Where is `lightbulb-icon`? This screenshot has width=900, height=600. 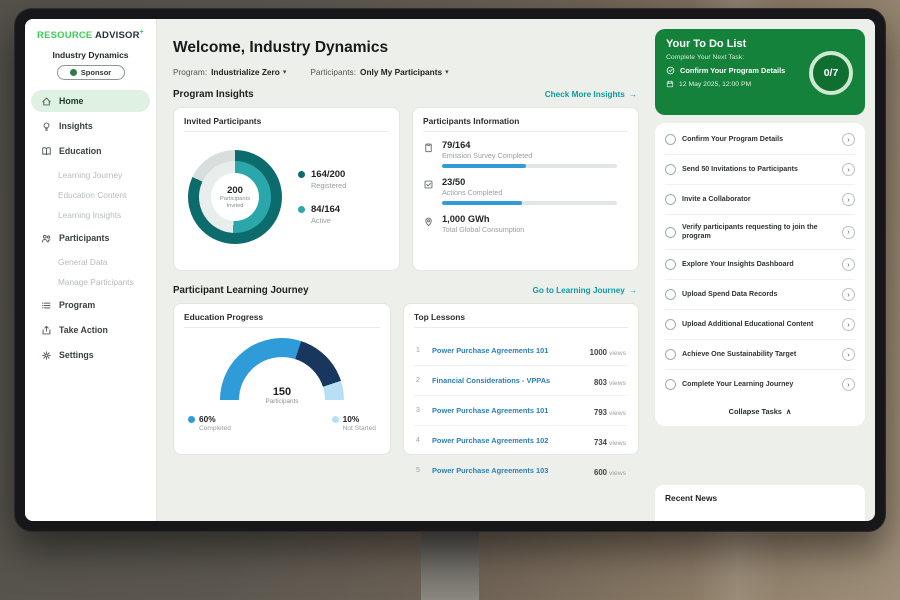
lightbulb-icon is located at coordinates (46, 126).